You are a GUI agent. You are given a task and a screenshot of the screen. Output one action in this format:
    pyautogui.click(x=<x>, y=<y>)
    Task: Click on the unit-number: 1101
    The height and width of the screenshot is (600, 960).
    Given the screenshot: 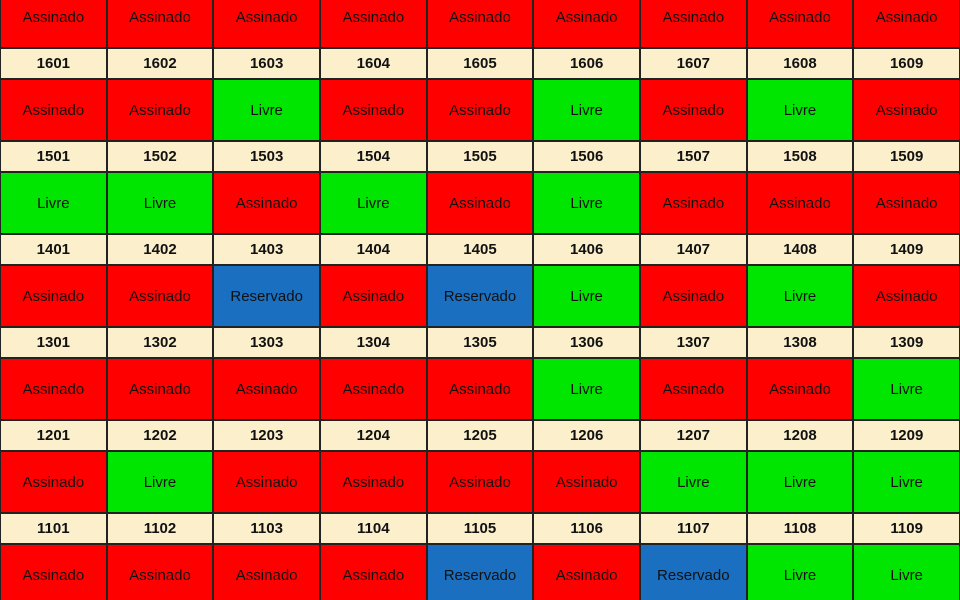 What is the action you would take?
    pyautogui.click(x=53, y=528)
    